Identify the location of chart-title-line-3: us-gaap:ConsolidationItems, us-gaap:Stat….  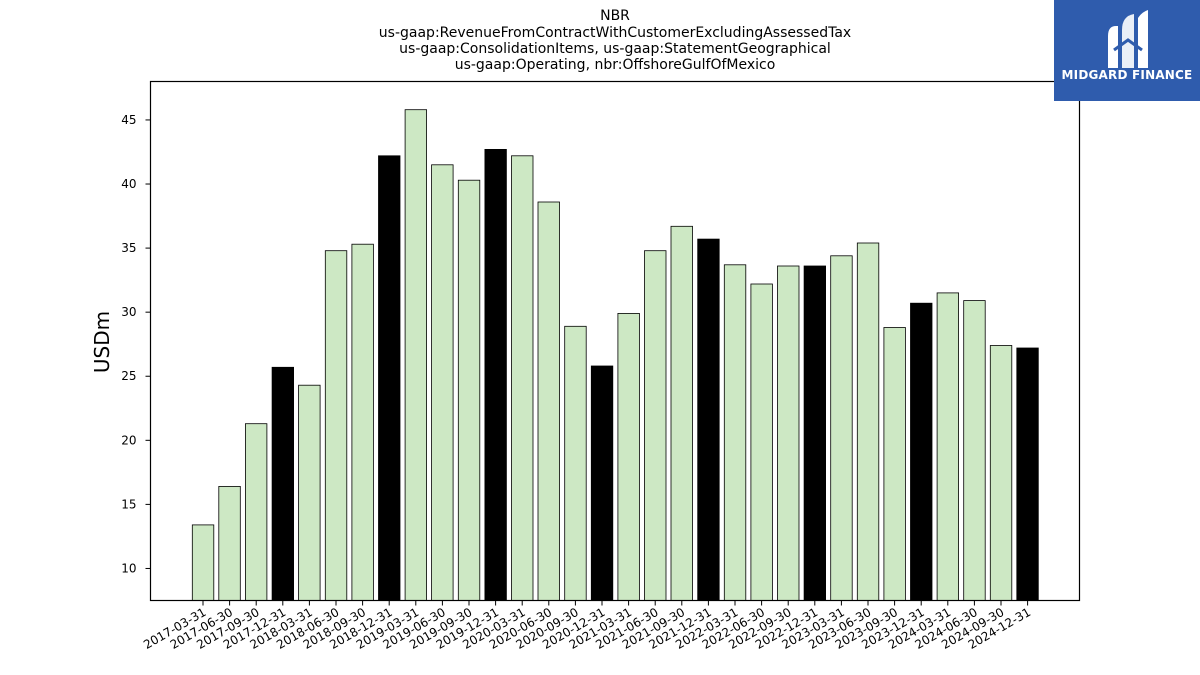
(615, 49).